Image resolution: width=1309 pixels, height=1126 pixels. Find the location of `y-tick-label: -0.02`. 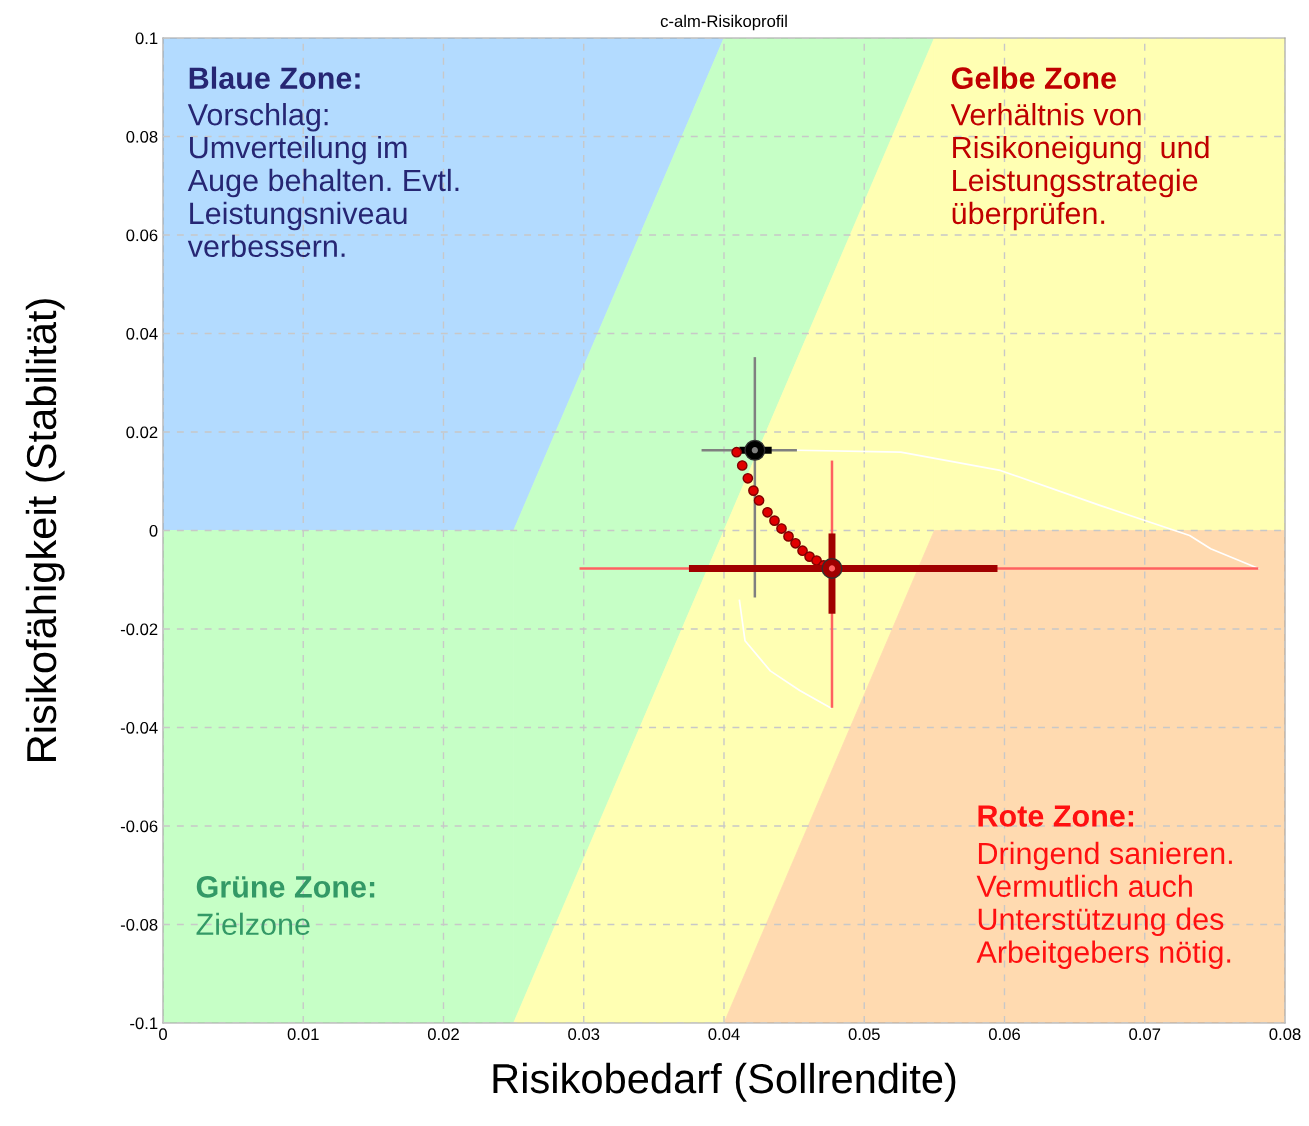

y-tick-label: -0.02 is located at coordinates (139, 629).